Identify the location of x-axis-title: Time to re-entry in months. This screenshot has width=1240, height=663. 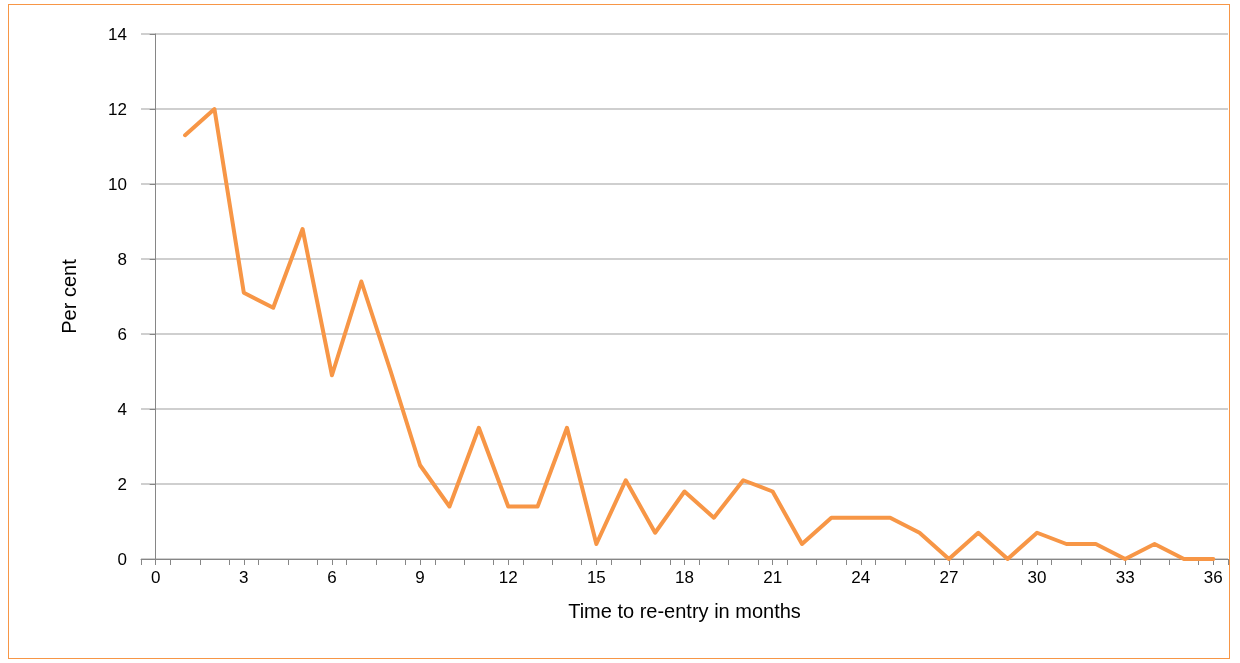
(684, 611).